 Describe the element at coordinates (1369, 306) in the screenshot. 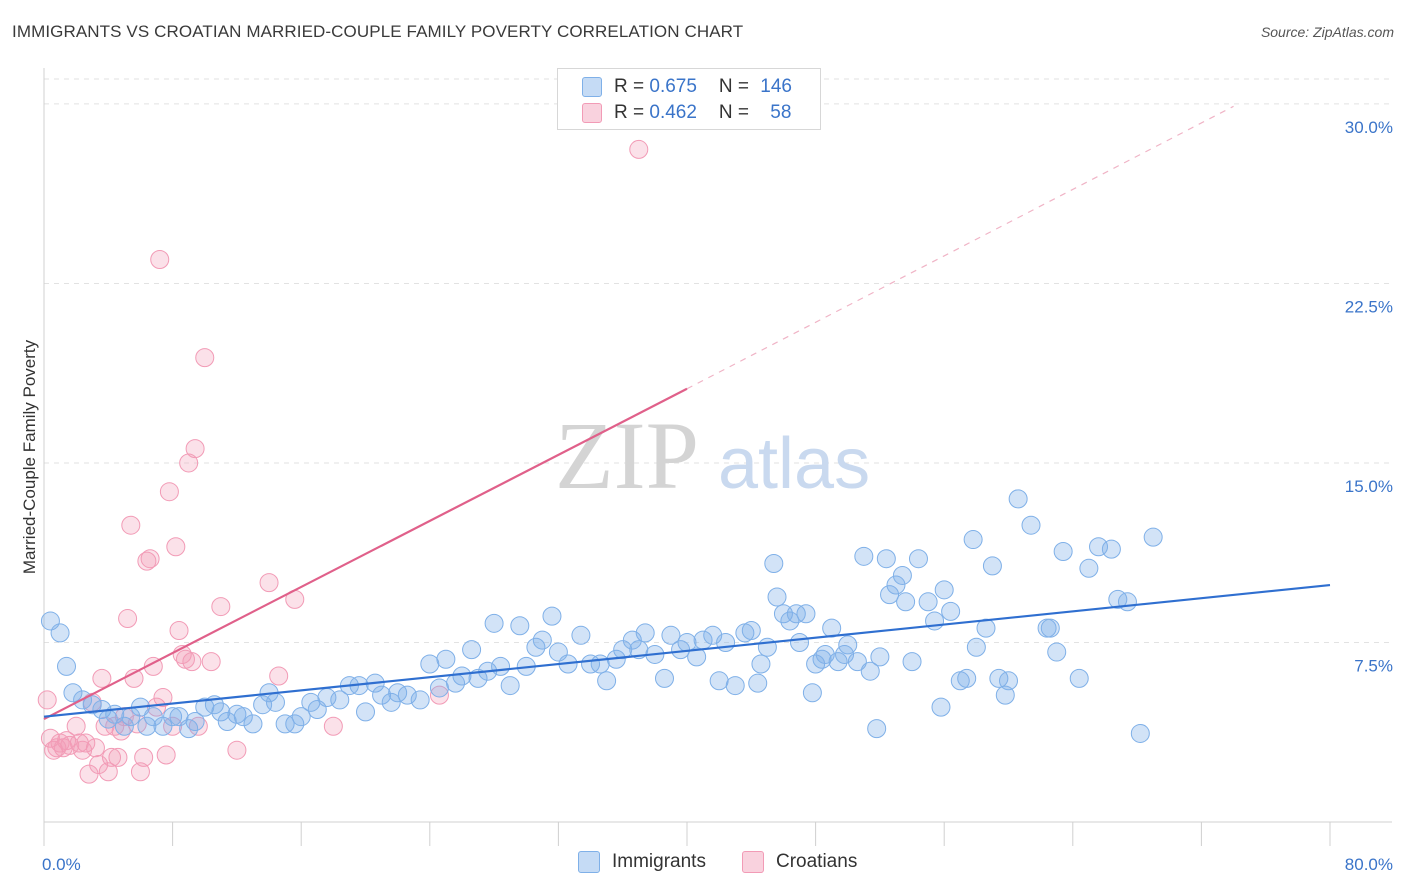

I see `y-tick-label: 22.5%` at that location.